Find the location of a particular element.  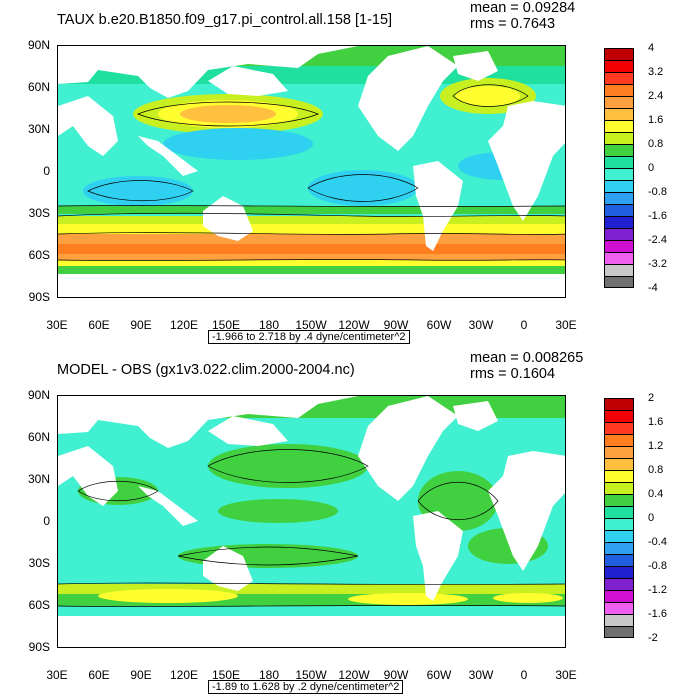

colorbar-label: 4 is located at coordinates (651, 48).